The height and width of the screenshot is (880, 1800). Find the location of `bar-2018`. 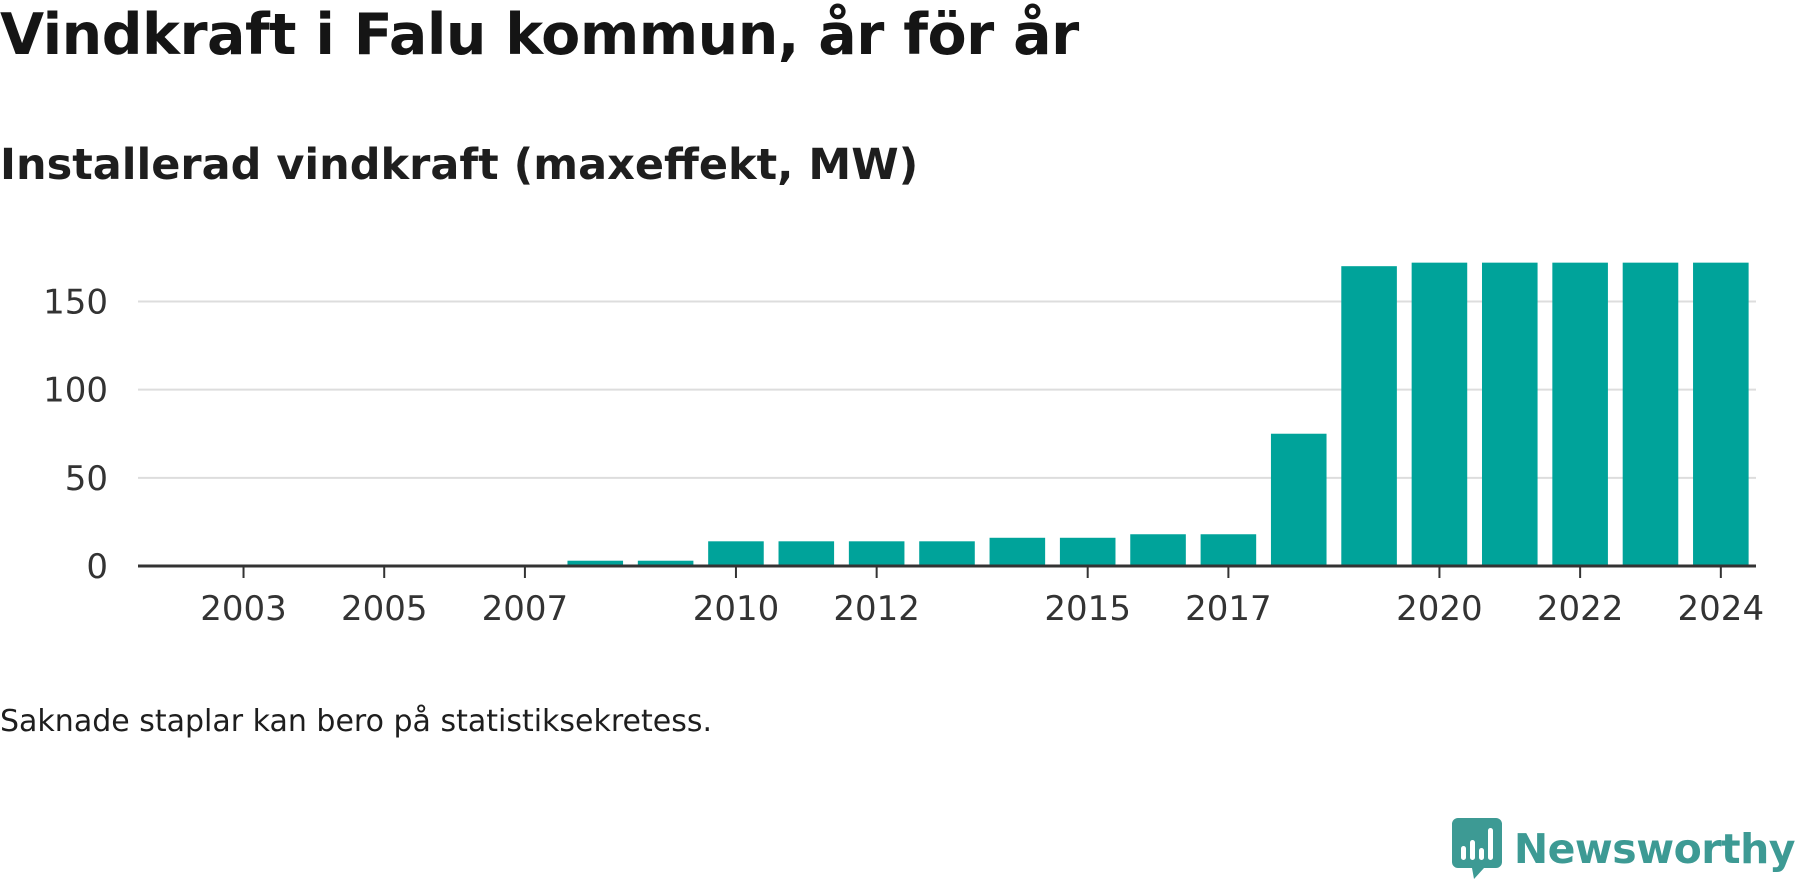

bar-2018 is located at coordinates (1298, 499).